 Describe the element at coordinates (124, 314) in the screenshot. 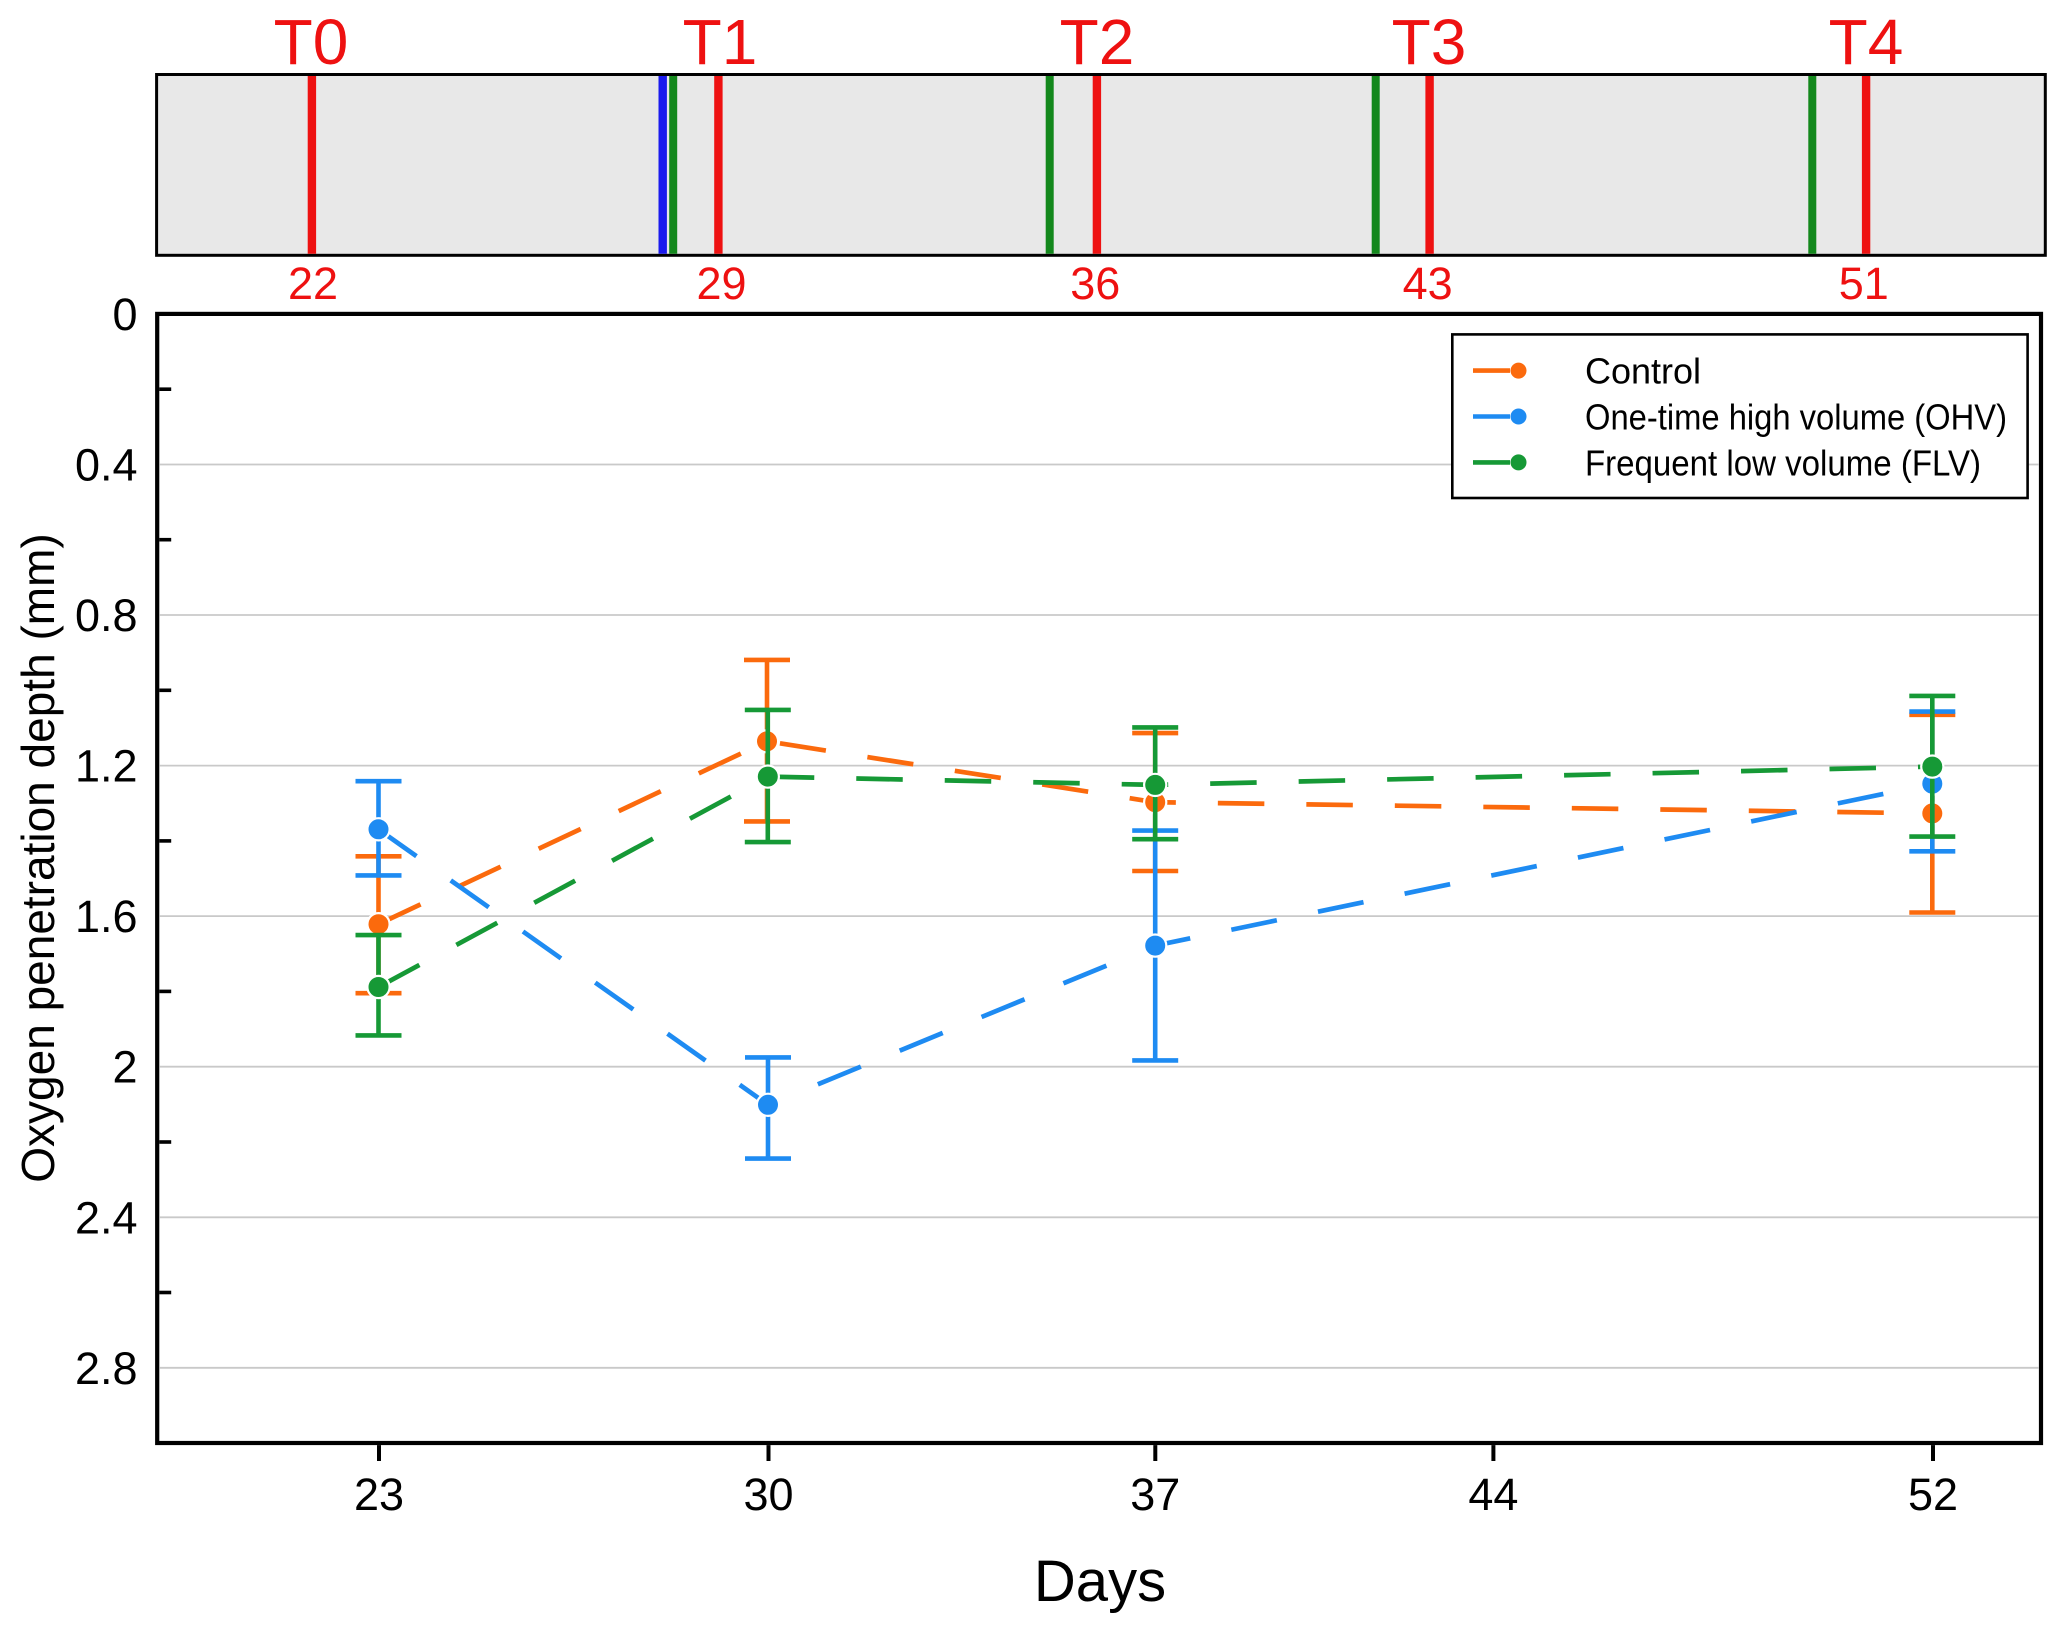

I see `svg-text: 0` at that location.